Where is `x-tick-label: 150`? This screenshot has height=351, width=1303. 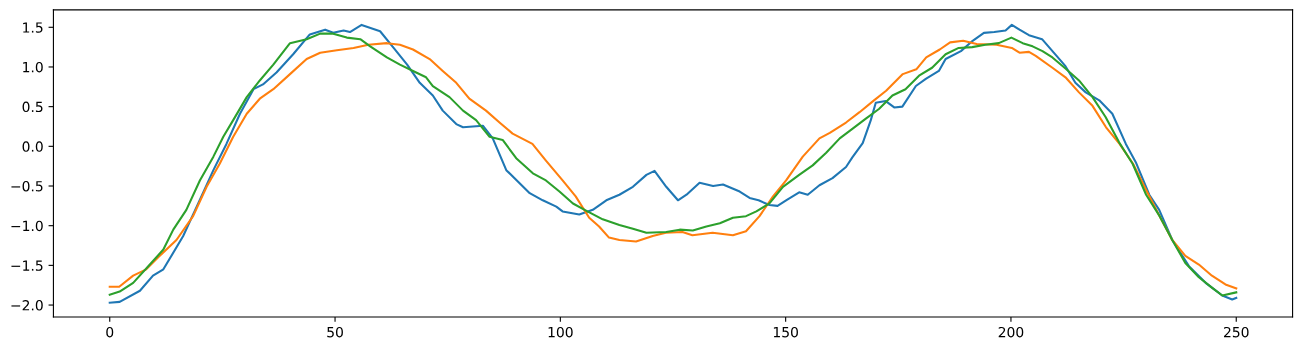 x-tick-label: 150 is located at coordinates (785, 332).